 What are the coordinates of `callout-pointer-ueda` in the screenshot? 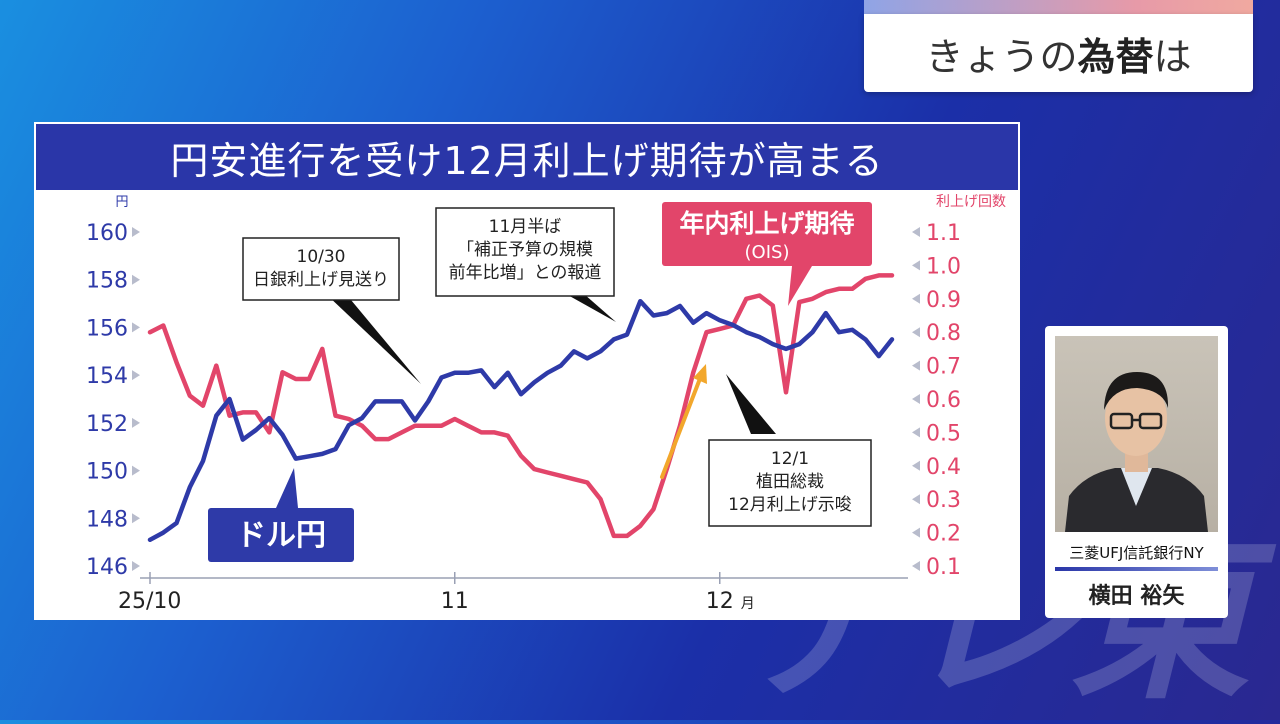 It's located at (751, 404).